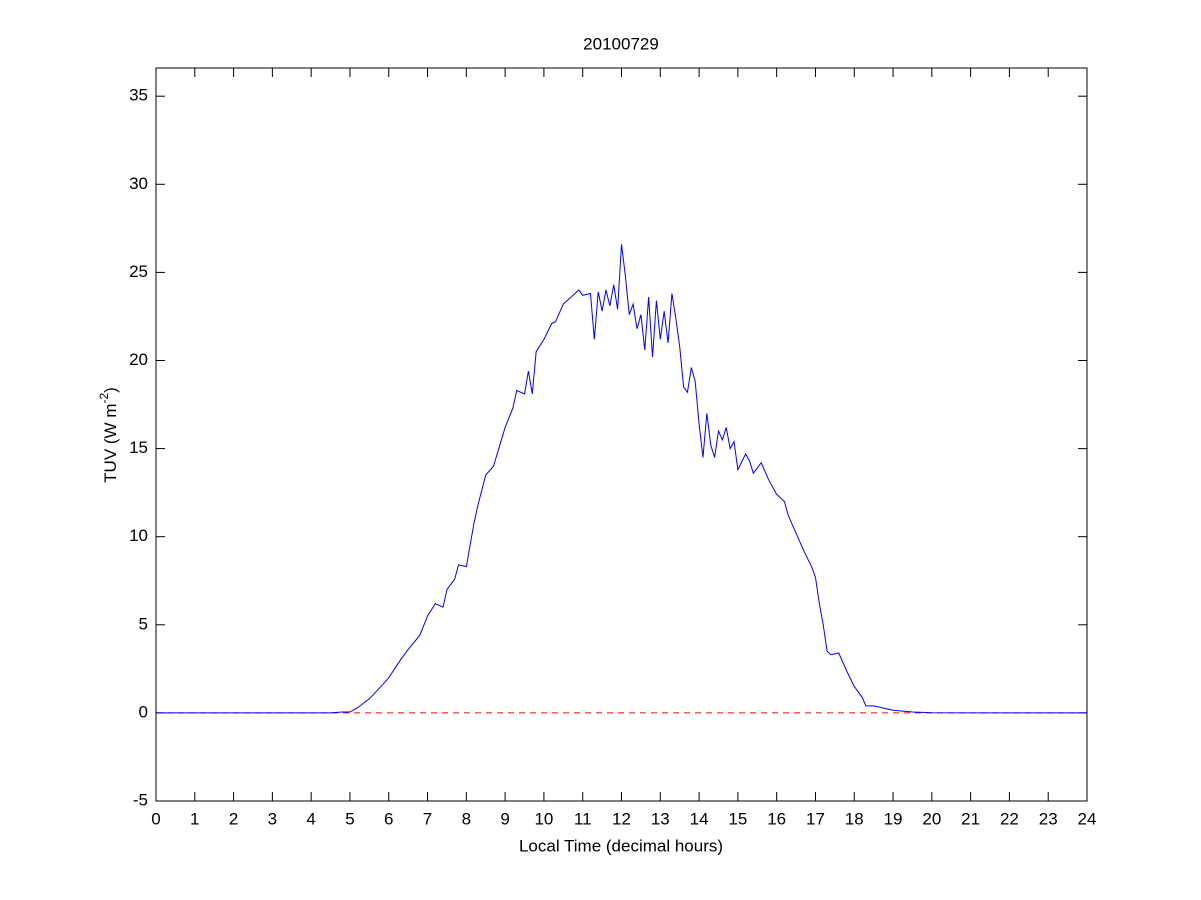  What do you see at coordinates (504, 818) in the screenshot?
I see `x-tick-label: 9` at bounding box center [504, 818].